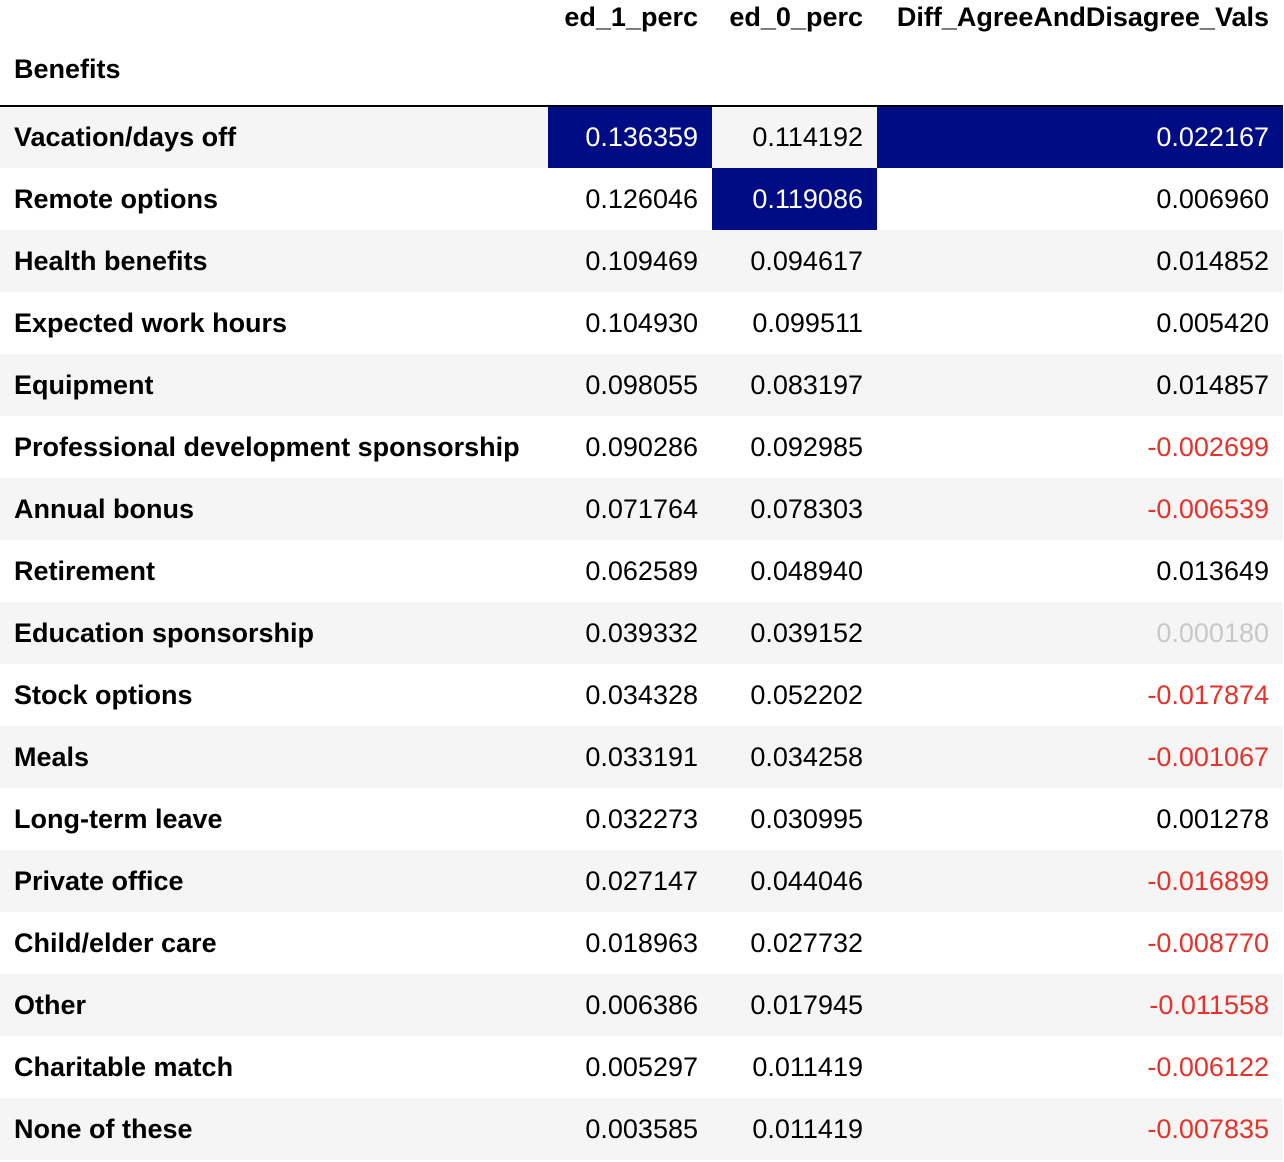 The width and height of the screenshot is (1284, 1162). What do you see at coordinates (794, 199) in the screenshot?
I see `ed-0-perc-cell: 0.119086` at bounding box center [794, 199].